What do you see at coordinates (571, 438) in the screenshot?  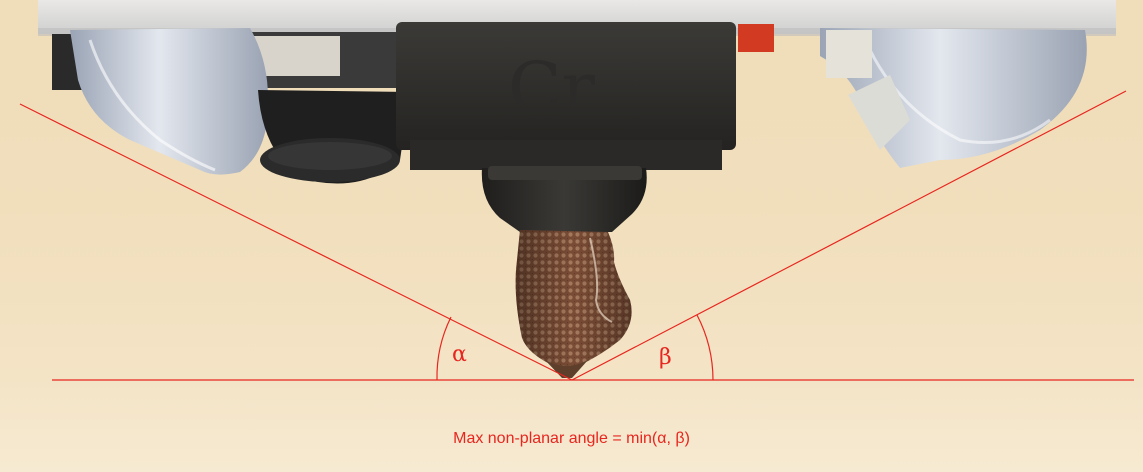 I see `figure-caption: Max non-planar angle = min(α, β)` at bounding box center [571, 438].